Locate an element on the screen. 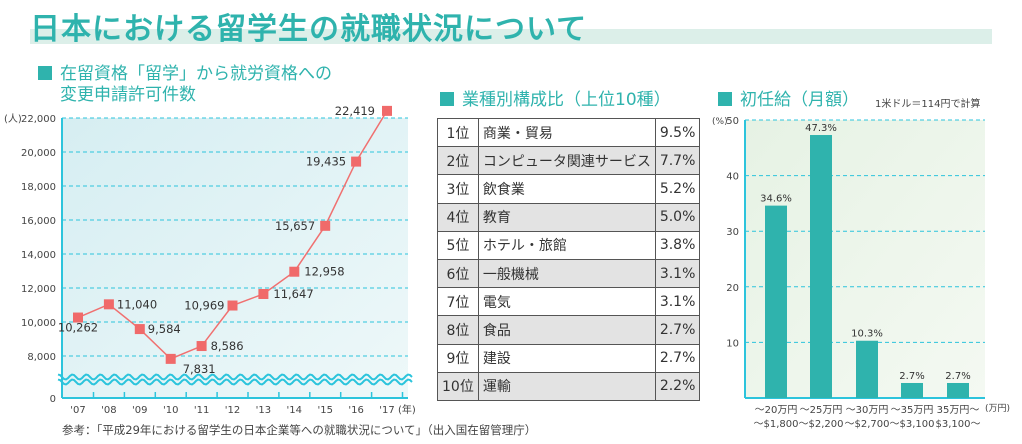 The height and width of the screenshot is (444, 1022). data-label: 8,586 is located at coordinates (227, 346).